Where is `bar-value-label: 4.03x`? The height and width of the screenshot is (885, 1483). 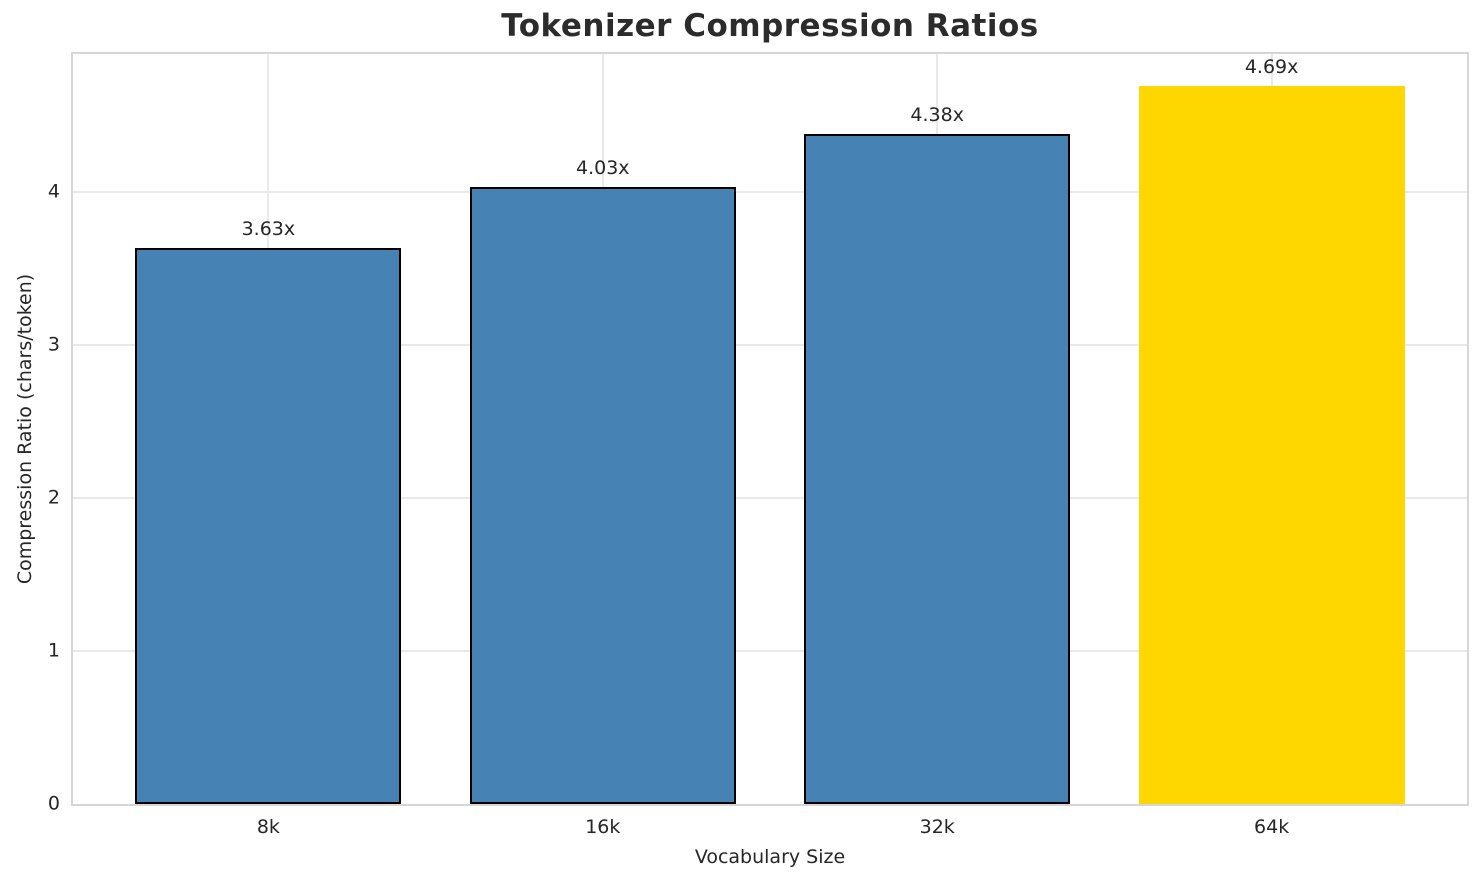
bar-value-label: 4.03x is located at coordinates (603, 168).